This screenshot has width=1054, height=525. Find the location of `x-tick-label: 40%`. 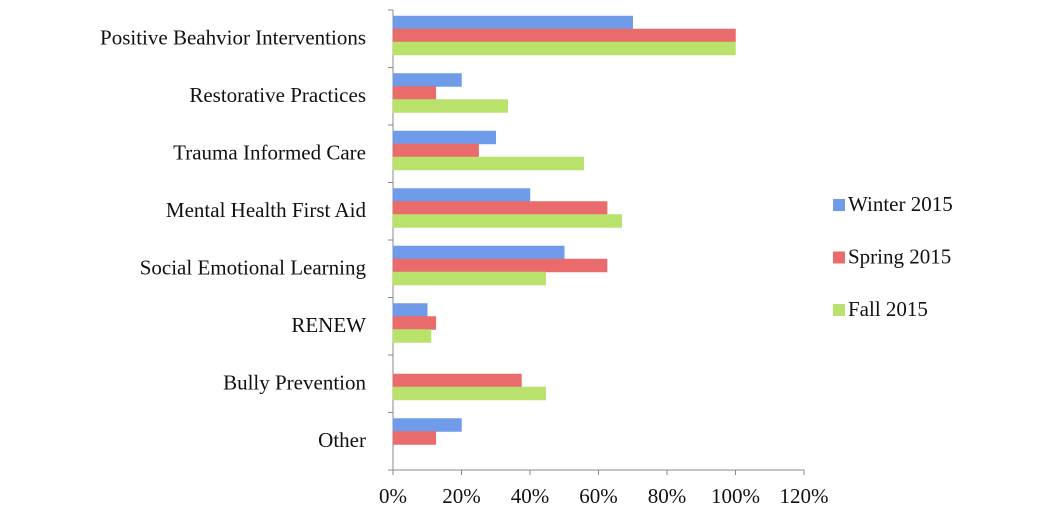

x-tick-label: 40% is located at coordinates (530, 496).